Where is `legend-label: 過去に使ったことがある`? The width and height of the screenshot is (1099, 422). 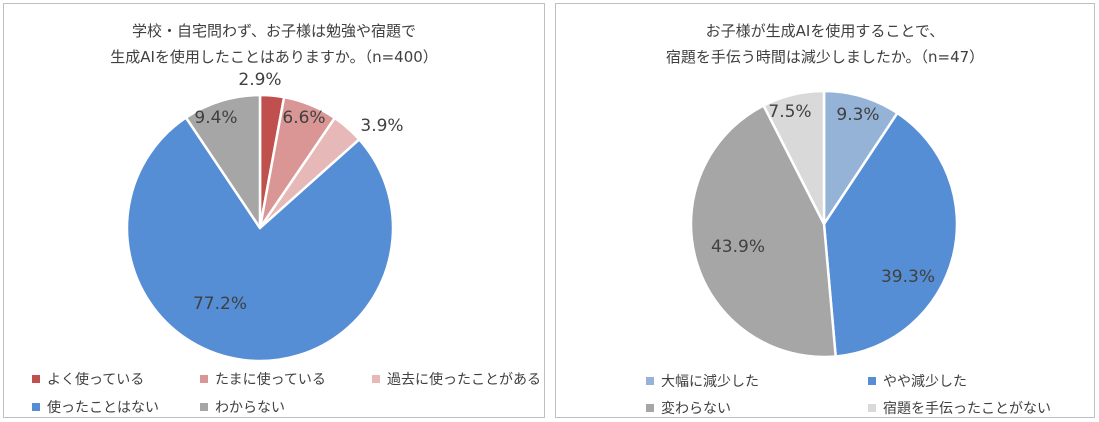 legend-label: 過去に使ったことがある is located at coordinates (464, 380).